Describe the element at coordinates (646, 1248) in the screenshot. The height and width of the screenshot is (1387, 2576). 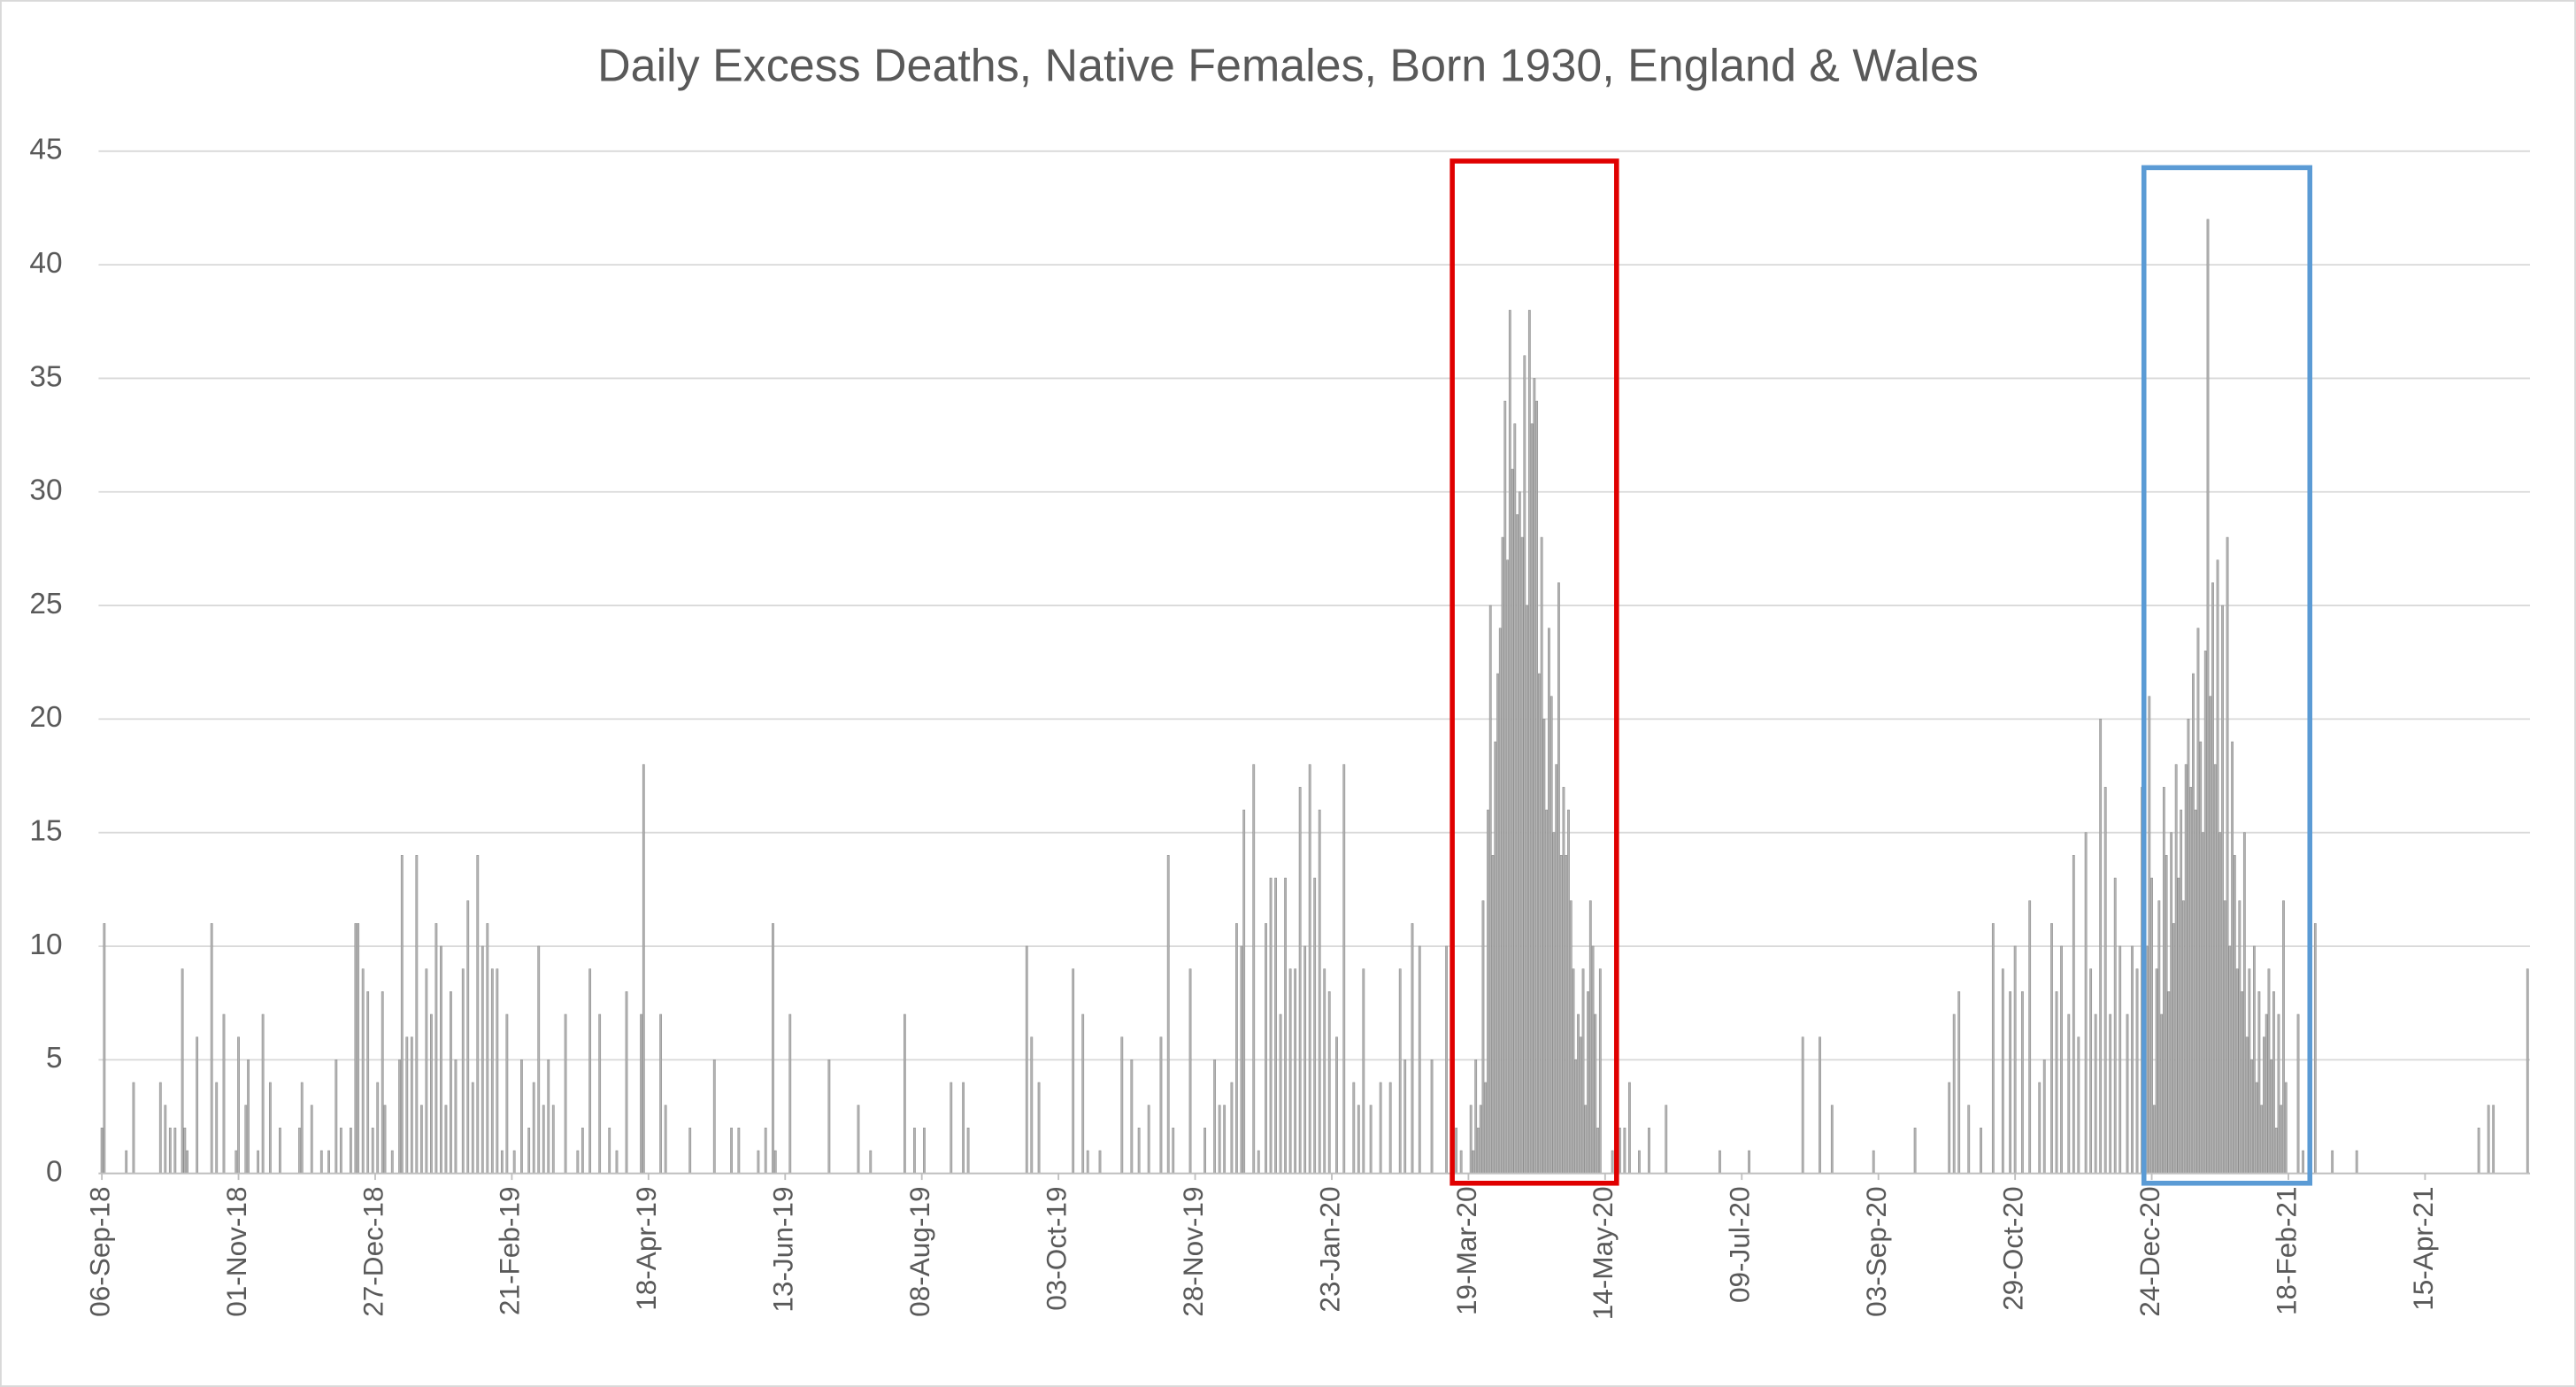
I see `x-tick-label: 18-Apr-19` at that location.